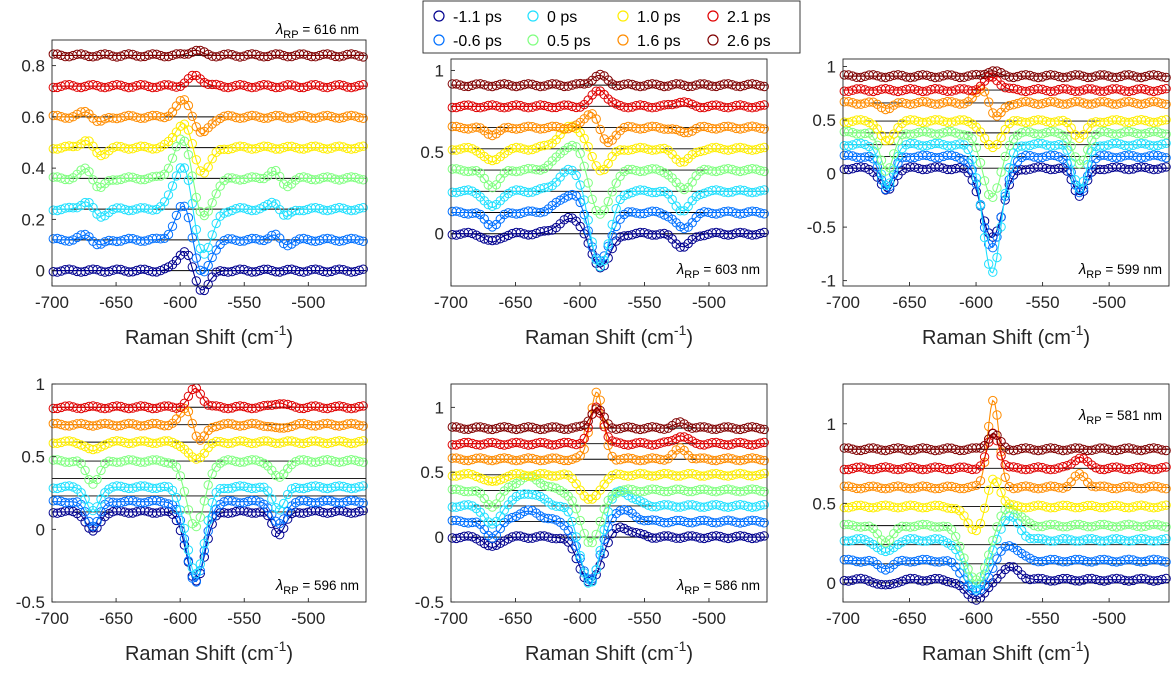 The image size is (1172, 690). I want to click on x-tick-label: -550, so click(644, 618).